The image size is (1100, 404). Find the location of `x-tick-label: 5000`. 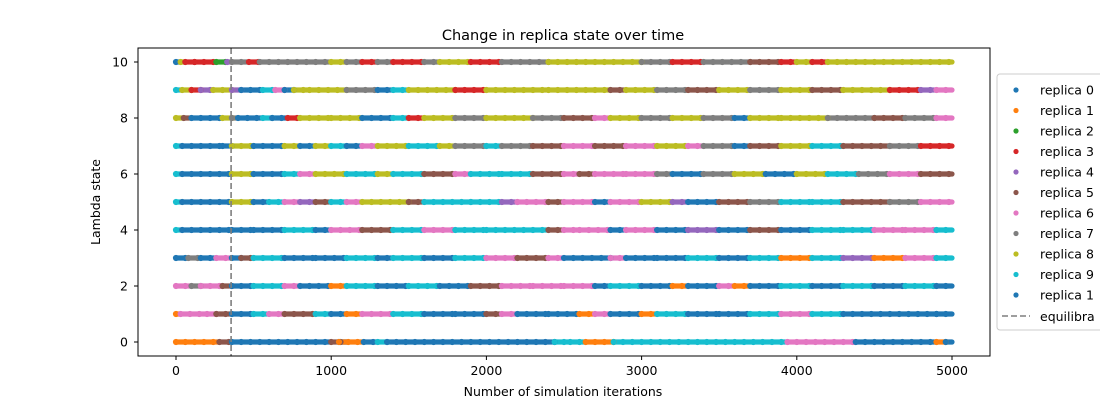

x-tick-label: 5000 is located at coordinates (952, 370).